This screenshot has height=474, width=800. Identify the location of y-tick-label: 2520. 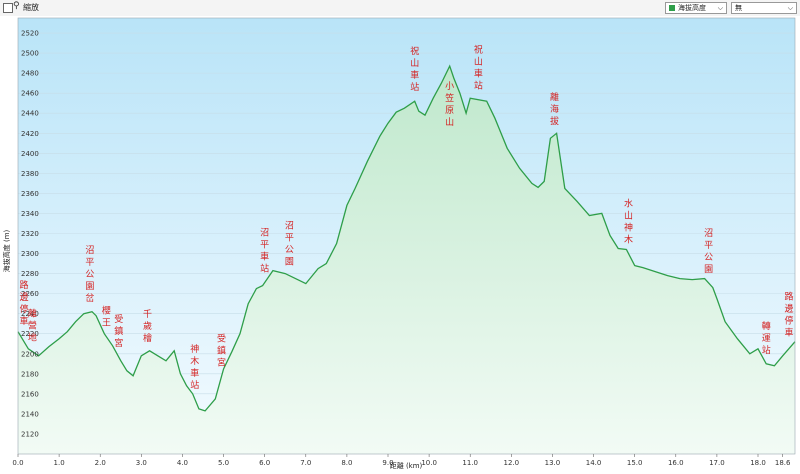
(30, 34).